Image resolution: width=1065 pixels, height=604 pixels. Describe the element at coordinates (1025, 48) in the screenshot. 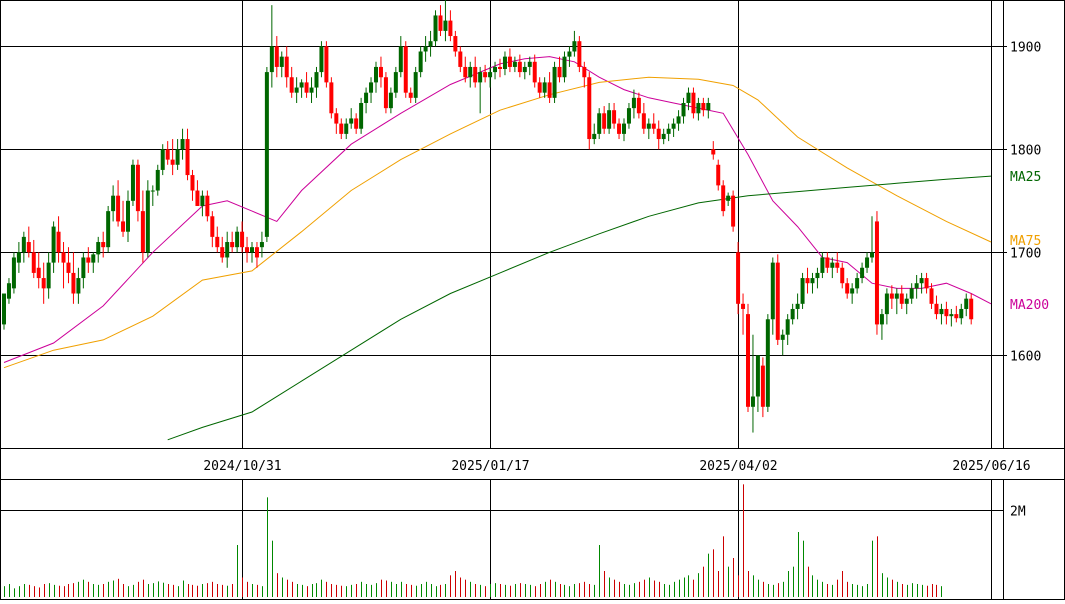

I see `price-tick-label: 1900` at that location.